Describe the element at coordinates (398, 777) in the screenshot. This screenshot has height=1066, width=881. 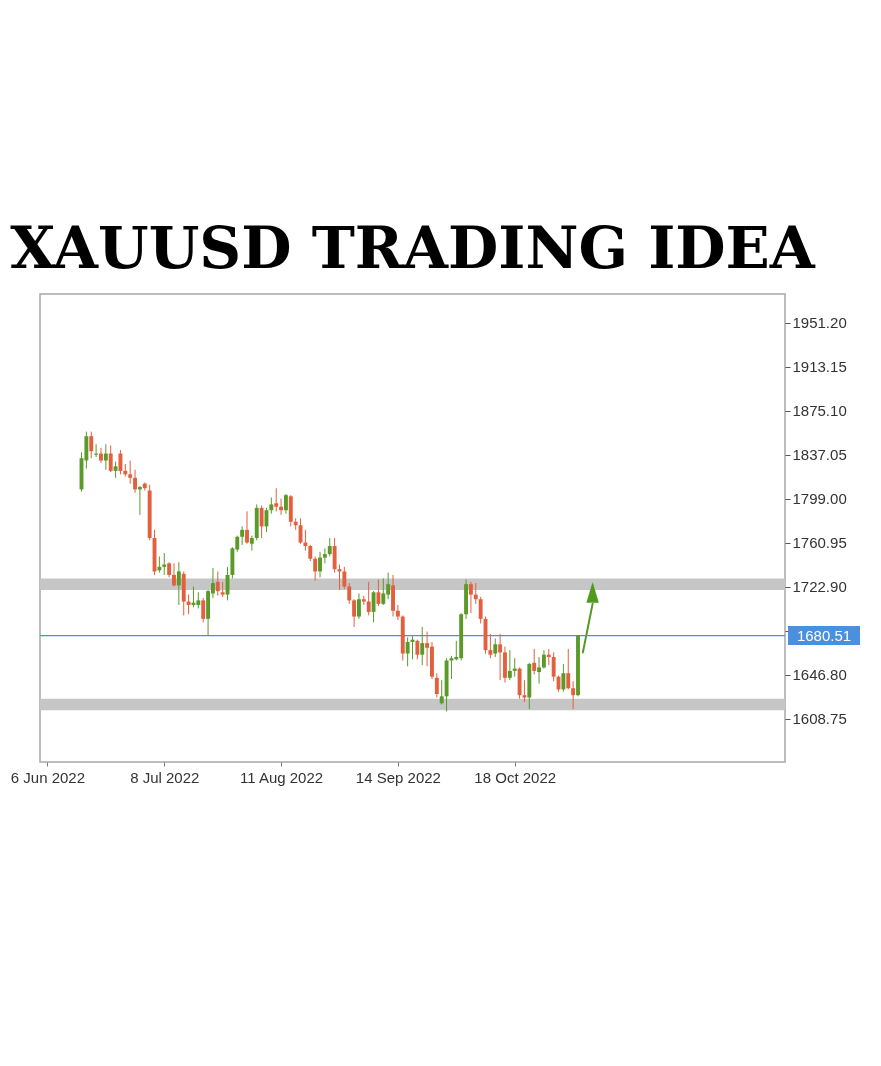
I see `x-tick-label: 14 Sep 2022` at that location.